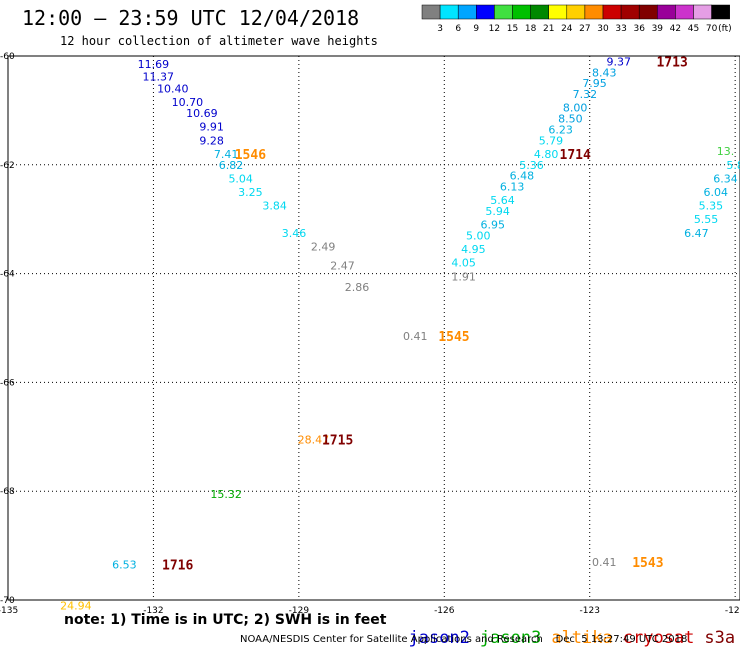 This screenshot has height=650, width=740. I want to click on orbit-pass-label: 1546, so click(250, 155).